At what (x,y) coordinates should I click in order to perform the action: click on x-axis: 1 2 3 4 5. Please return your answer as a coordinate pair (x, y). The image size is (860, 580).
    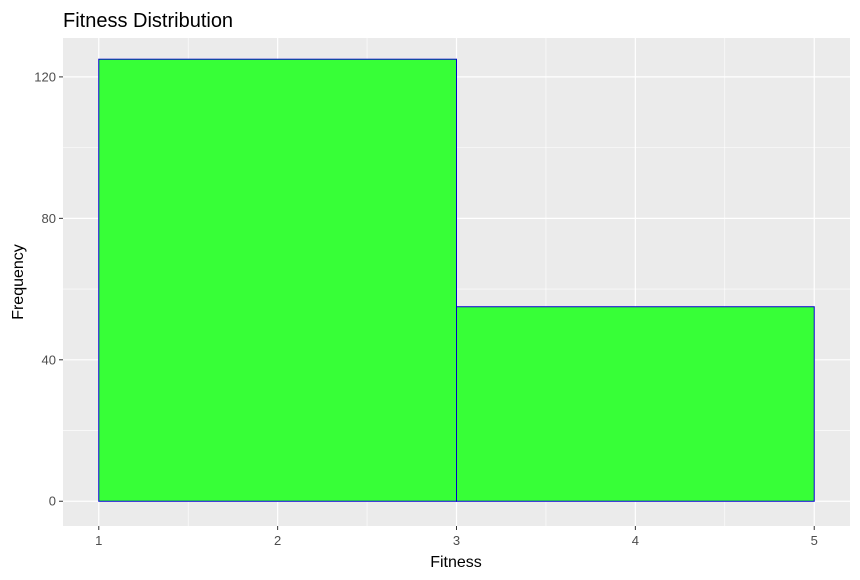
    Looking at the image, I should click on (456, 537).